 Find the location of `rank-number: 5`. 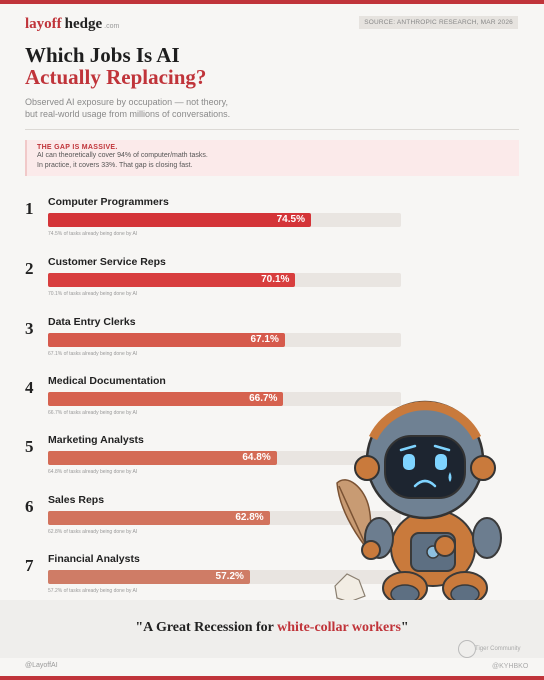

rank-number: 5 is located at coordinates (29, 446).